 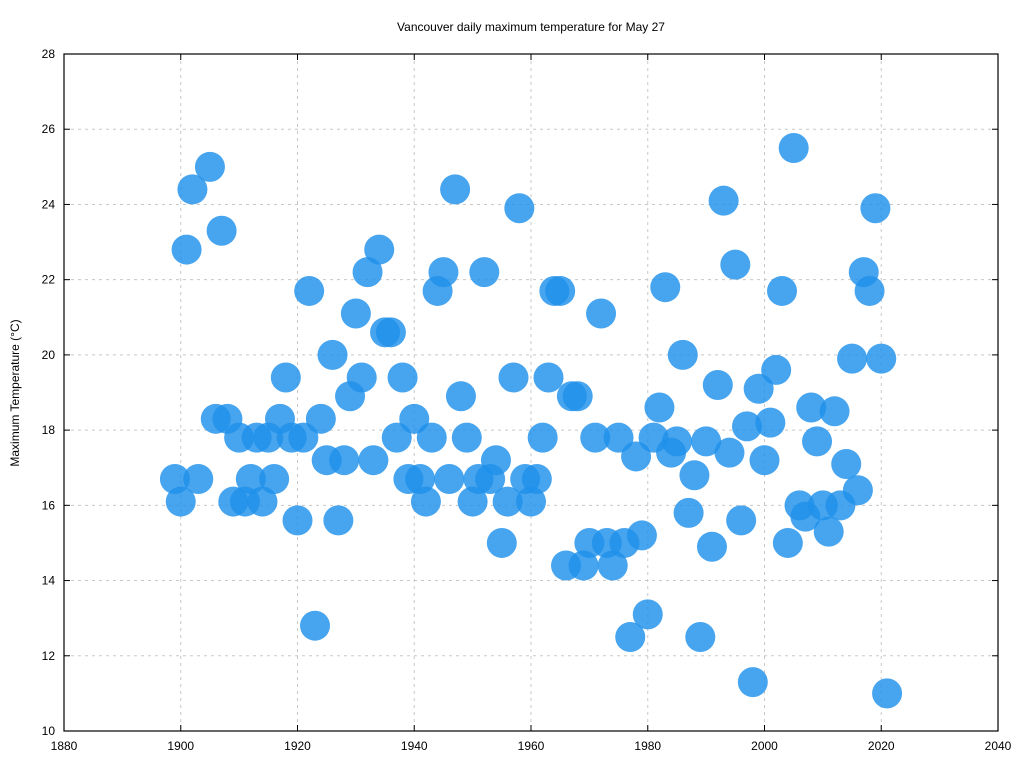 What do you see at coordinates (49, 731) in the screenshot?
I see `y-tick-label: 10` at bounding box center [49, 731].